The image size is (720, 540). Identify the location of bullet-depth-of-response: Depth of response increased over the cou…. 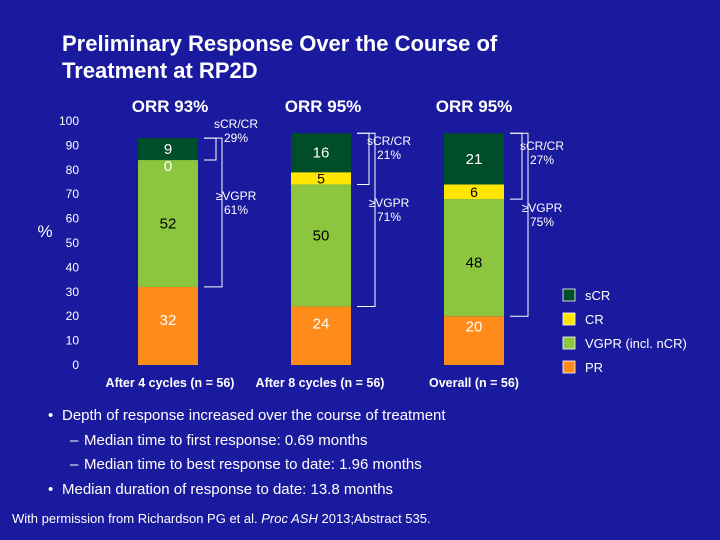
(246, 416).